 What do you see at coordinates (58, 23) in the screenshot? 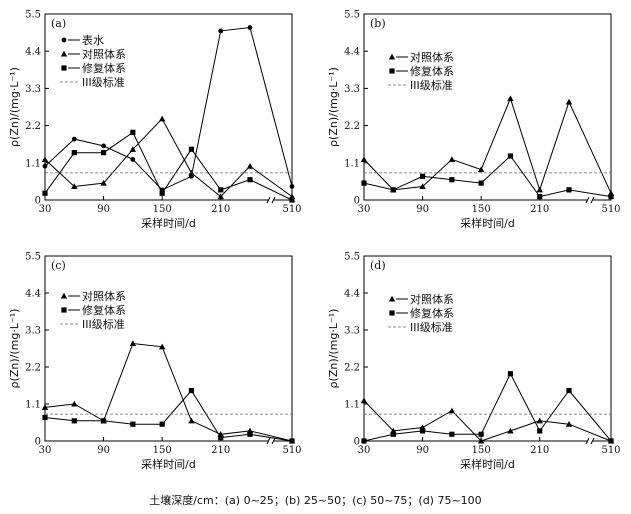
I see `panel-label: (a)` at bounding box center [58, 23].